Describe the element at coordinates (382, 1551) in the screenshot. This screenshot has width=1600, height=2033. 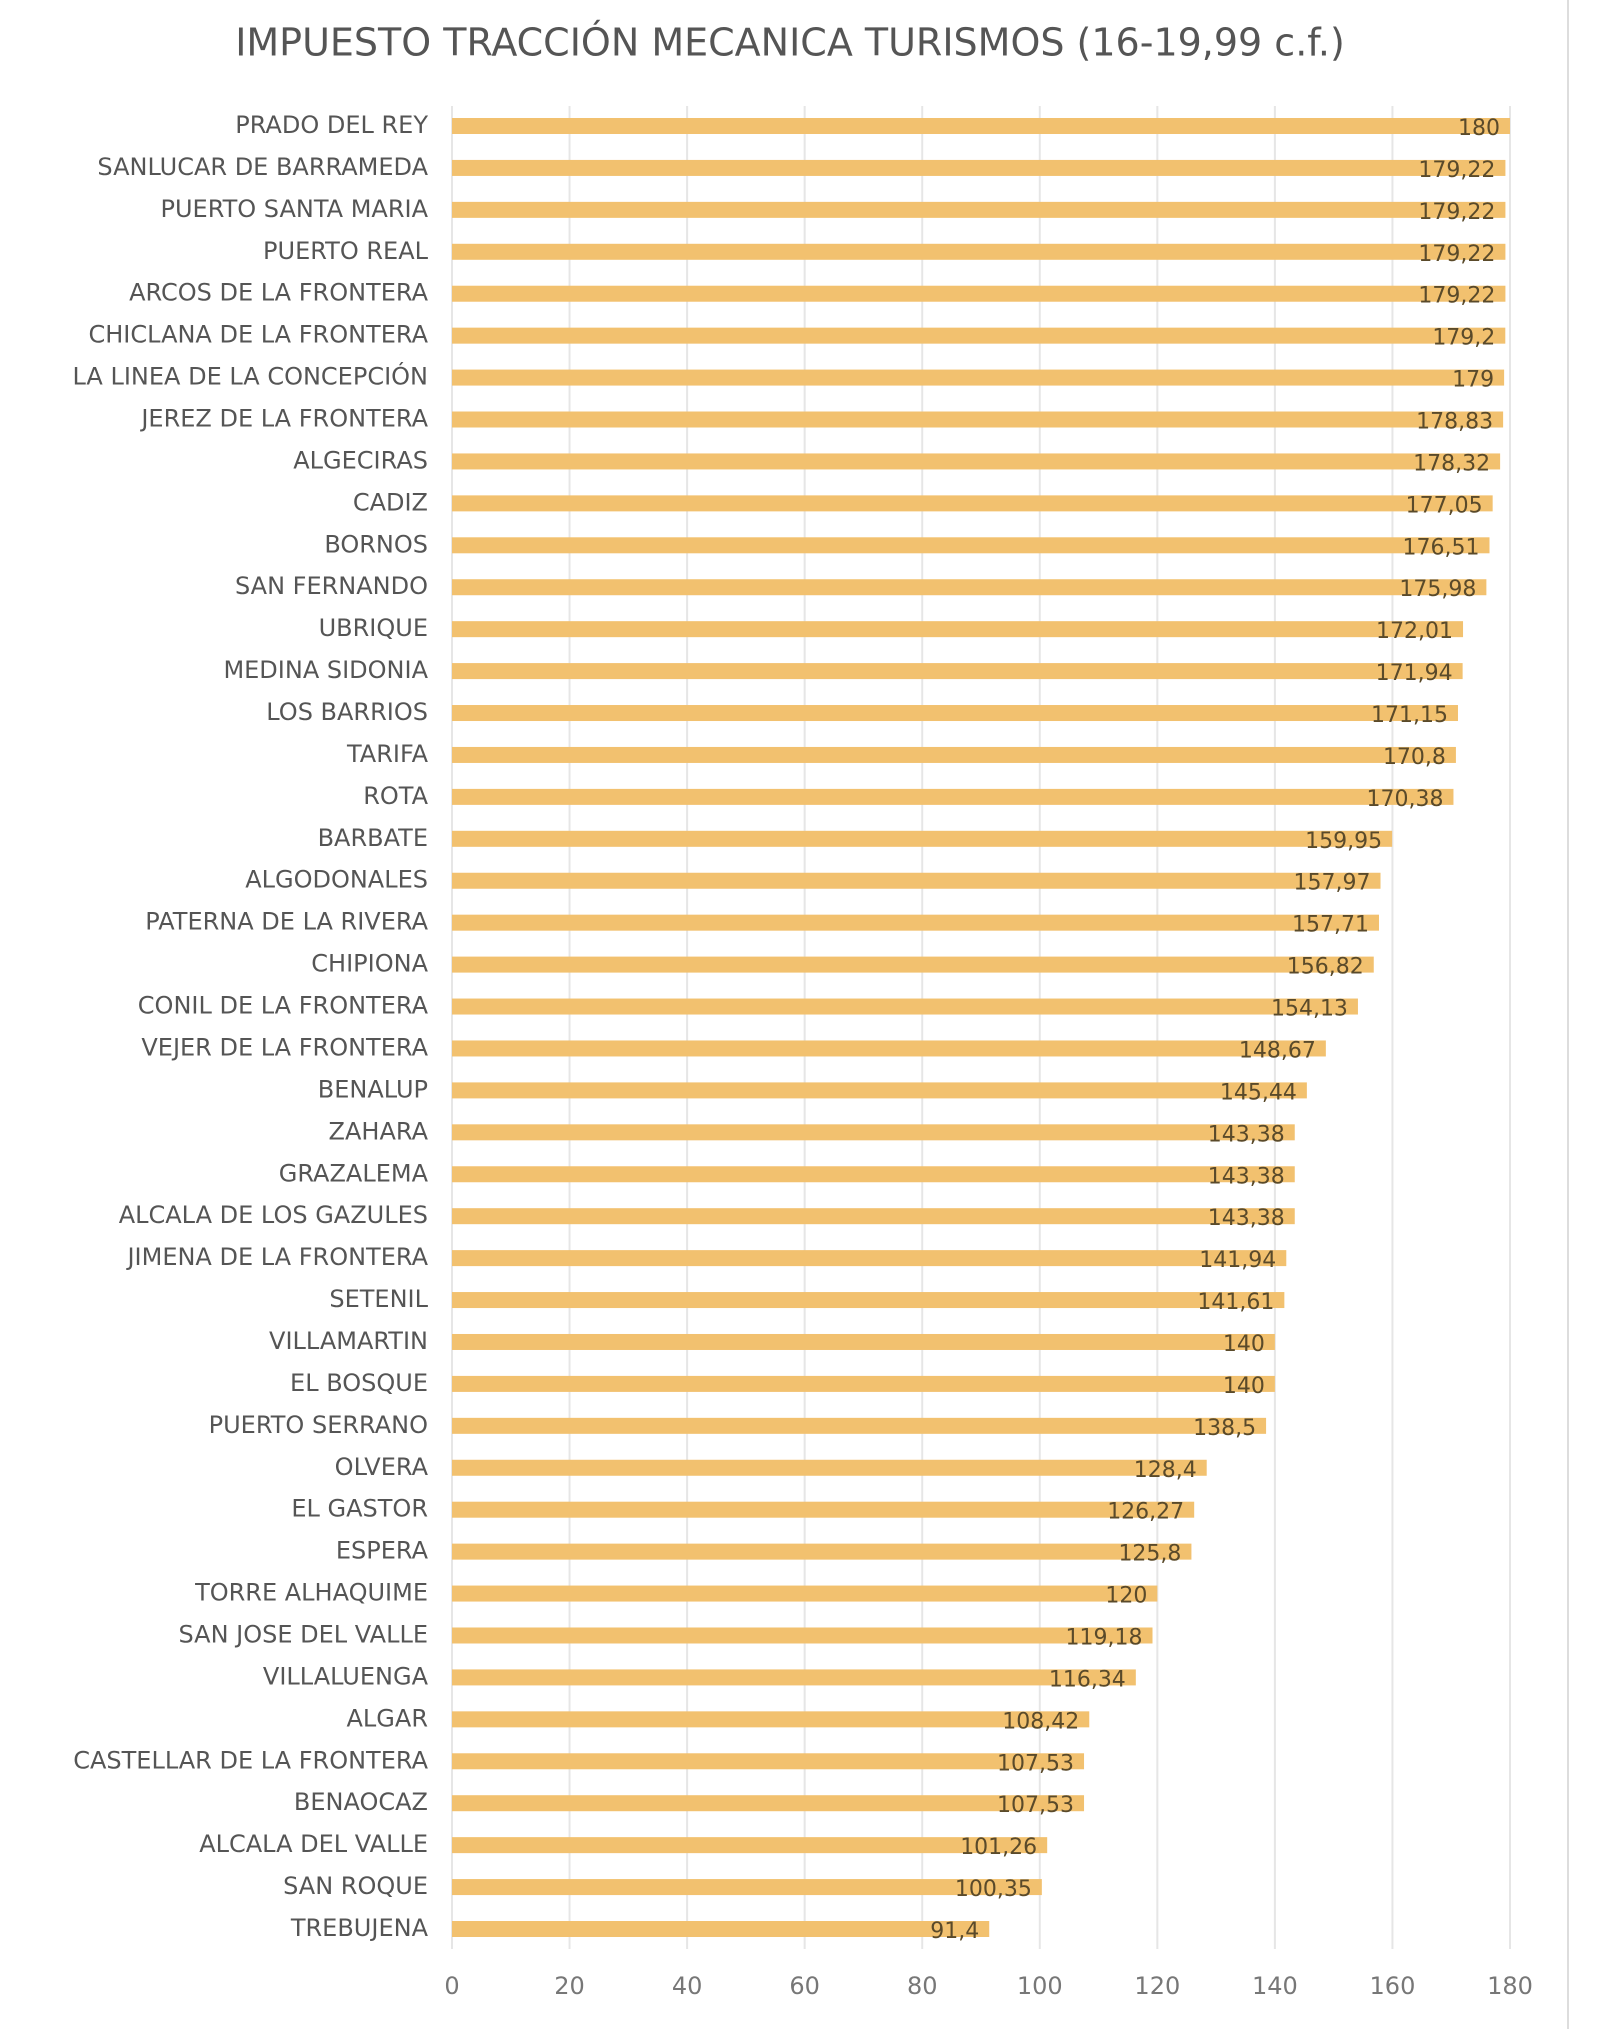
I see `category-label: ESPERA` at that location.